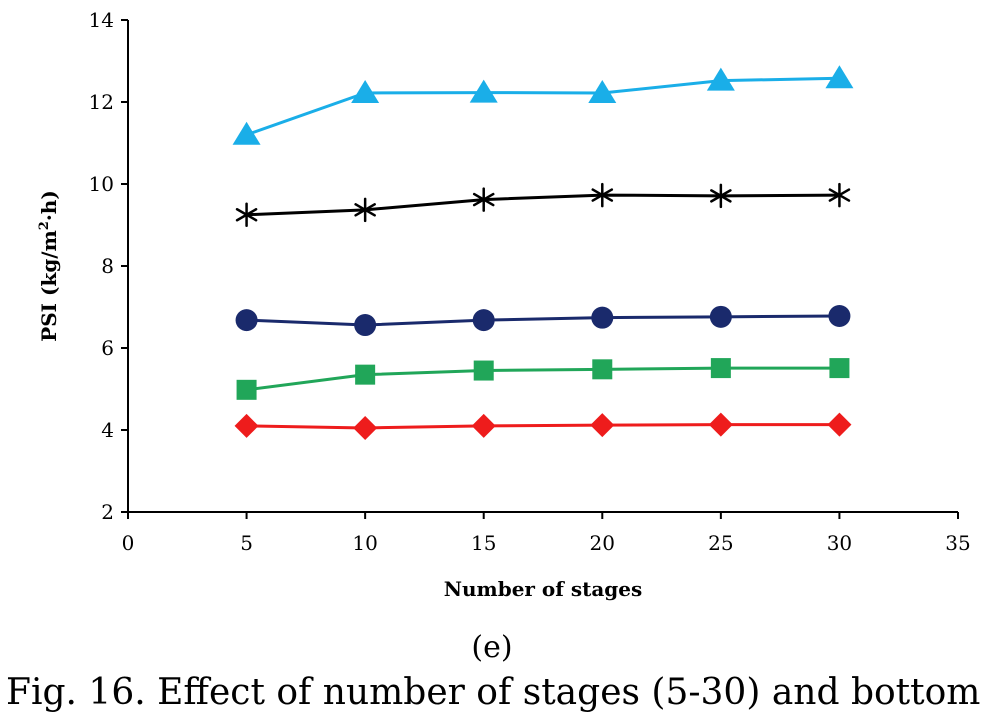 The image size is (984, 723). What do you see at coordinates (101, 102) in the screenshot?
I see `y-tick-label: 12` at bounding box center [101, 102].